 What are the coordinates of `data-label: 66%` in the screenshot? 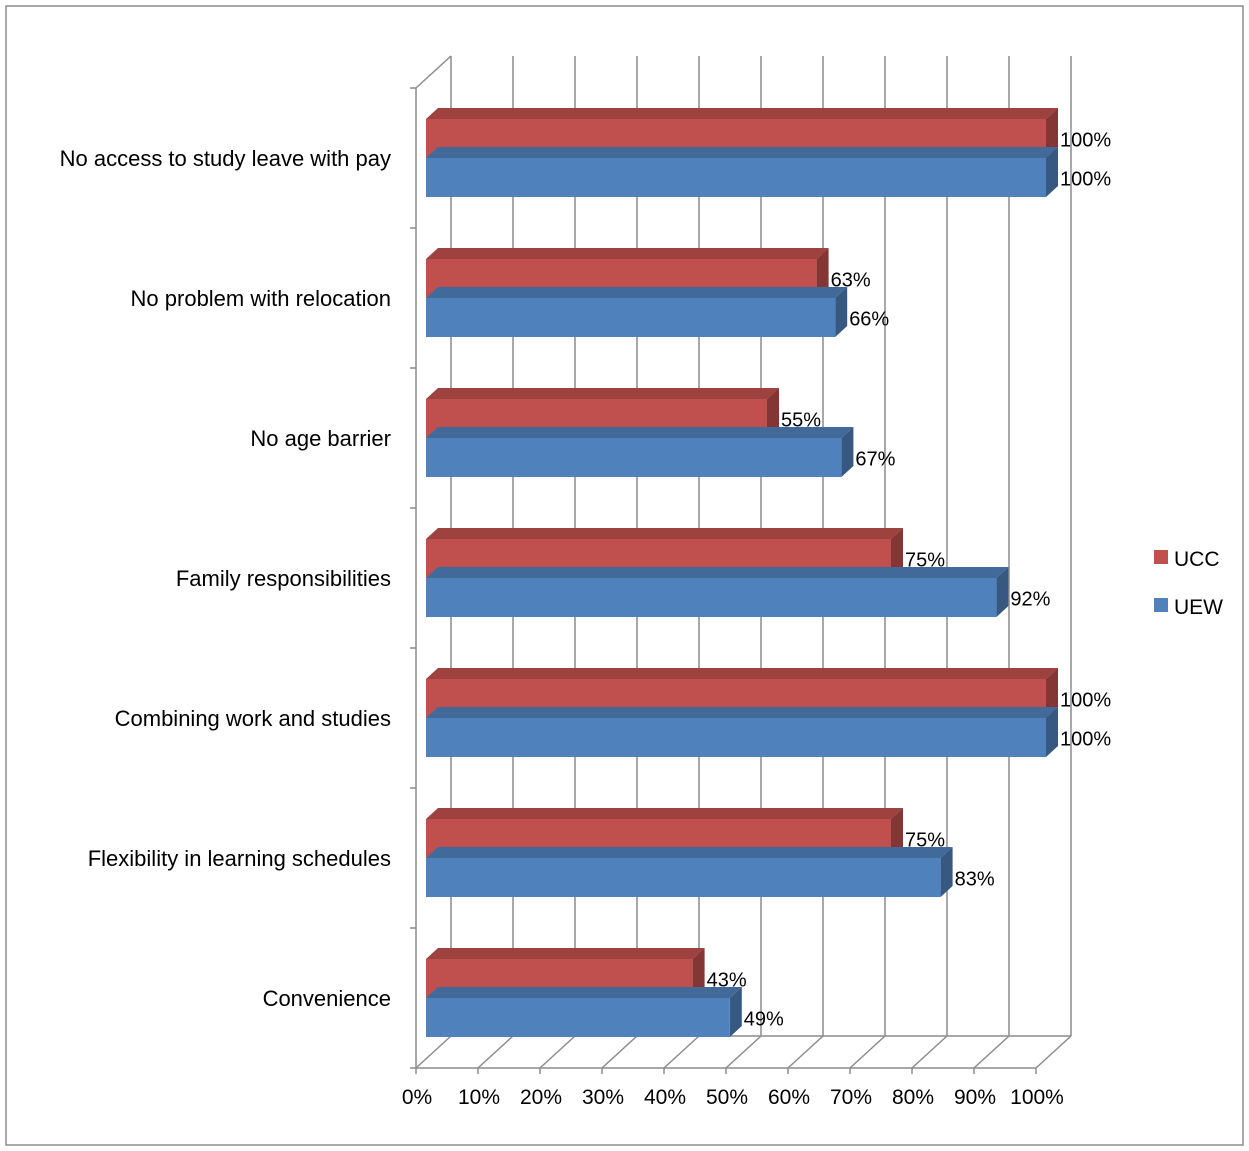 It's located at (869, 320).